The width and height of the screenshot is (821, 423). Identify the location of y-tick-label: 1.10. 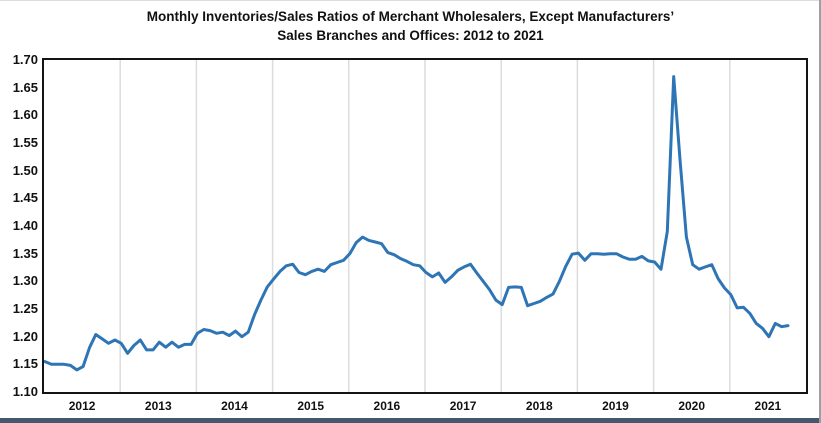
(25, 391).